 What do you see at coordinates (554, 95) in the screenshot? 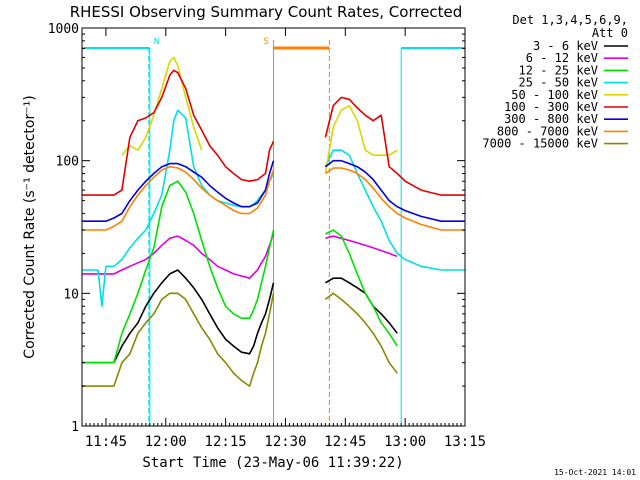
I see `legend-label: 50 - 100 keV` at bounding box center [554, 95].